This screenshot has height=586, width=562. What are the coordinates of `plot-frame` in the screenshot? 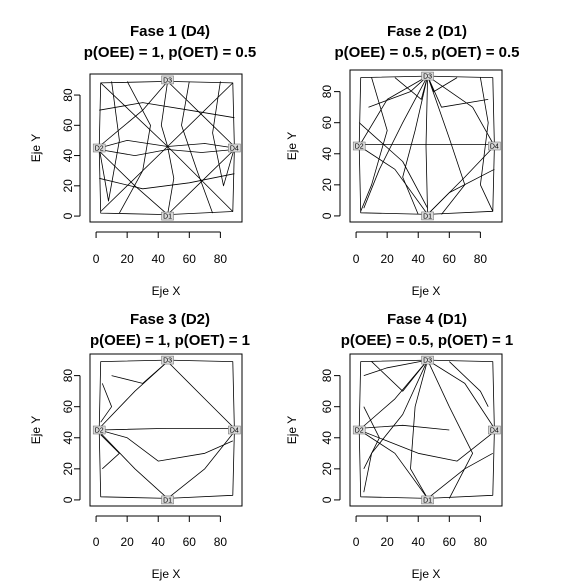 It's located at (166, 430).